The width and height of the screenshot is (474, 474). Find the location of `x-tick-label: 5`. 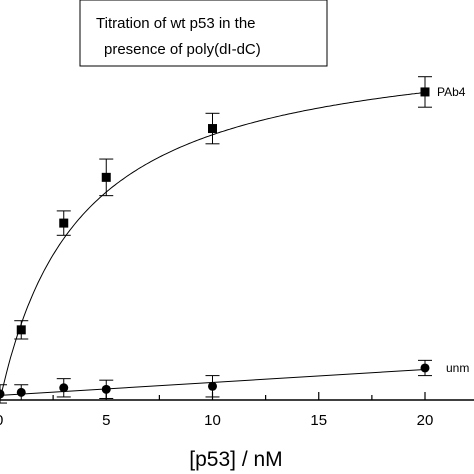

x-tick-label: 5 is located at coordinates (106, 420).